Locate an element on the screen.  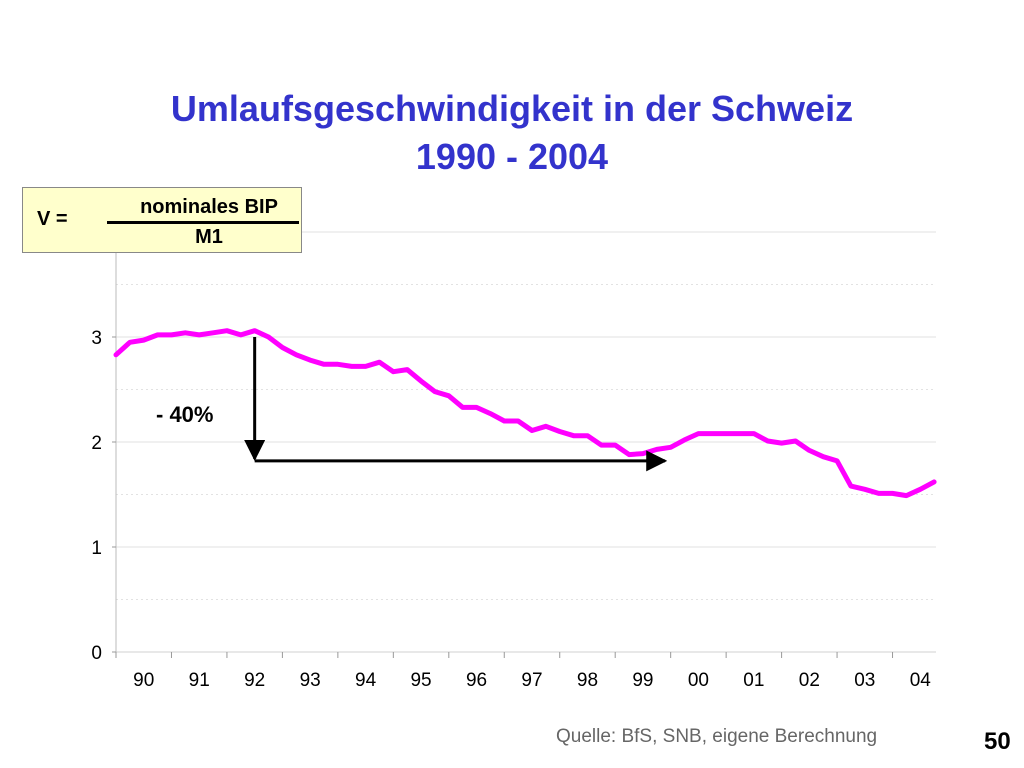
x-tick-label: 03 is located at coordinates (864, 680).